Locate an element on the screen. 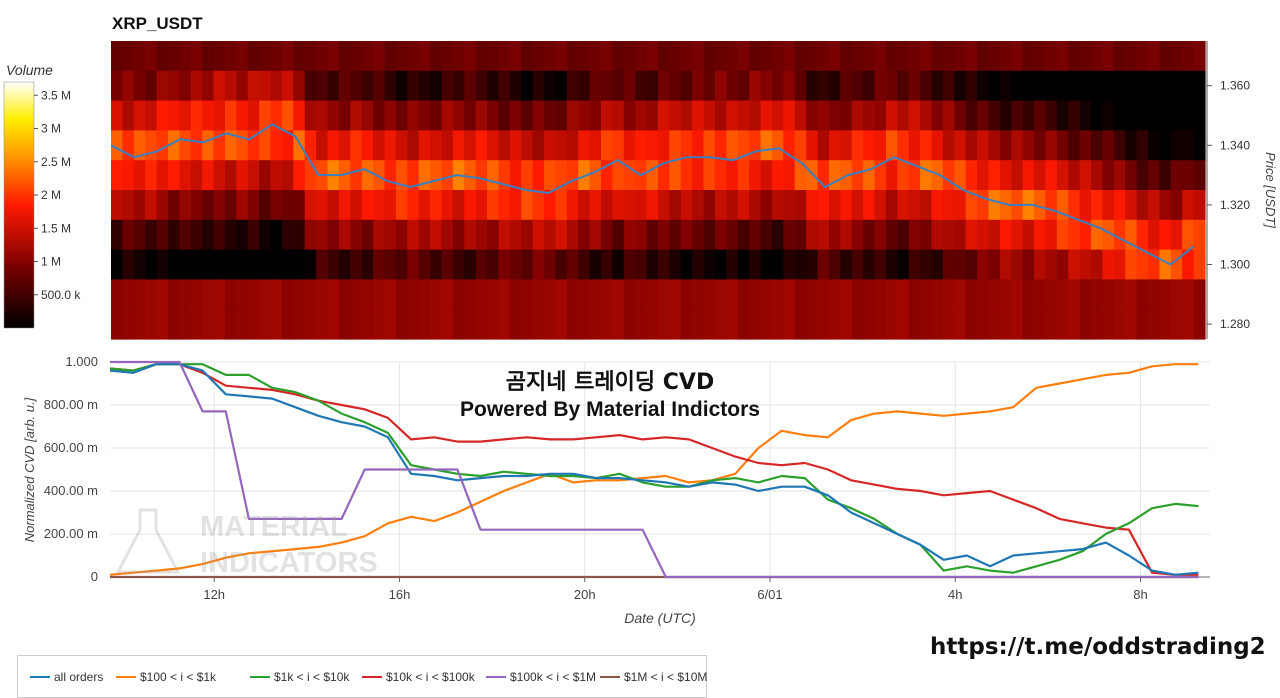  watermark-logo: MATERIAL INDICATORS is located at coordinates (246, 543).